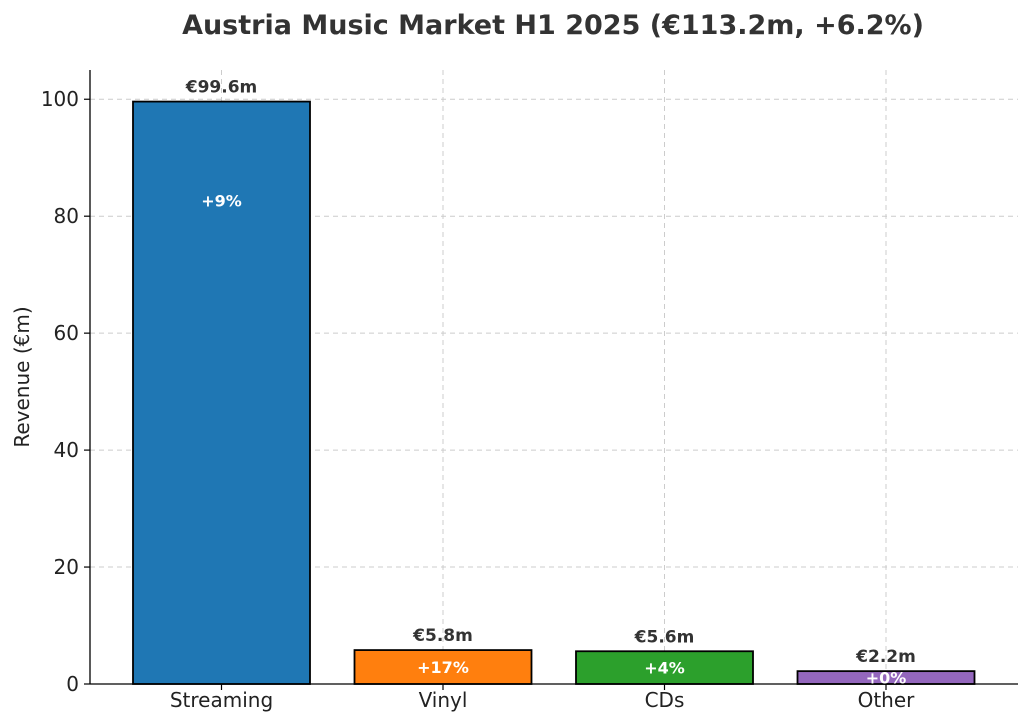 The height and width of the screenshot is (725, 1030). What do you see at coordinates (887, 700) in the screenshot?
I see `x-tick-label: Other` at bounding box center [887, 700].